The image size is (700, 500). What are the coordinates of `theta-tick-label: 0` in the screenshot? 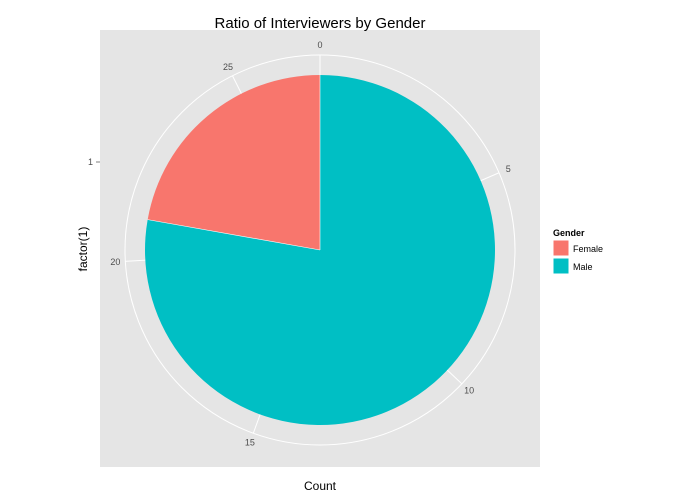 It's located at (319, 45).